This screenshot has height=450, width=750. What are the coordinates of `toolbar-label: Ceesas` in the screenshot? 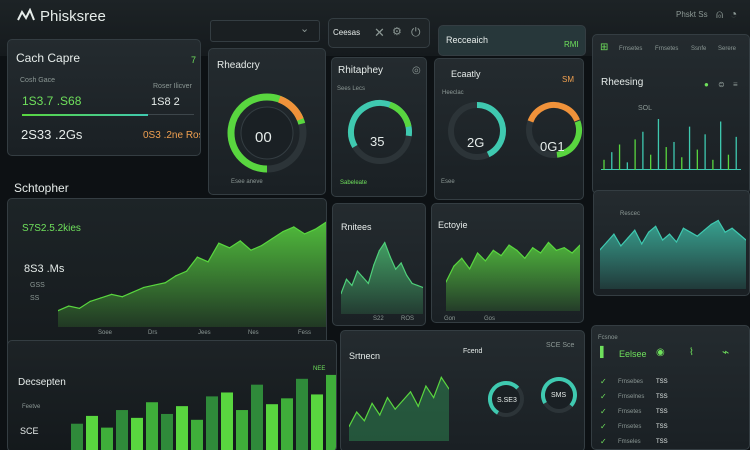 It's located at (347, 32).